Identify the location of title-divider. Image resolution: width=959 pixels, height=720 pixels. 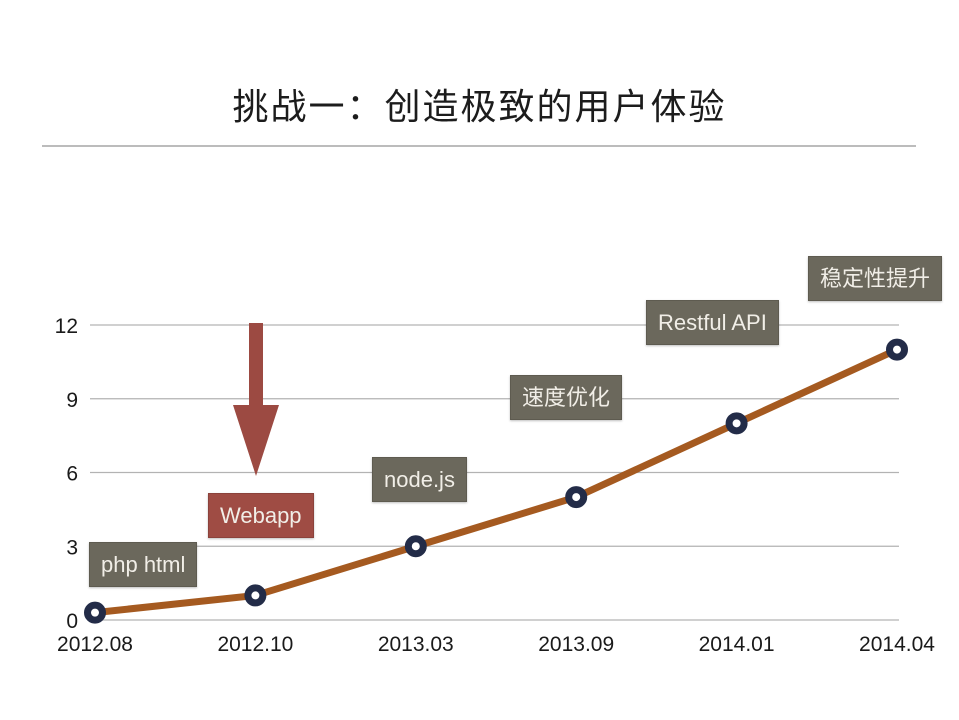
(479, 146).